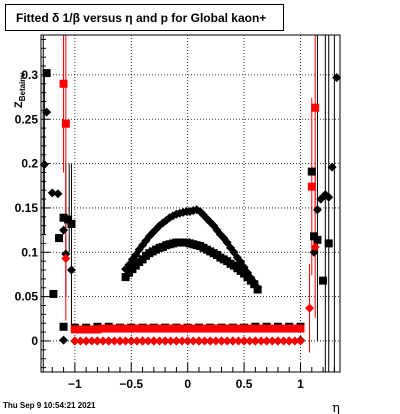 The height and width of the screenshot is (414, 400). What do you see at coordinates (27, 297) in the screenshot?
I see `y-tick-label: 0.05` at bounding box center [27, 297].